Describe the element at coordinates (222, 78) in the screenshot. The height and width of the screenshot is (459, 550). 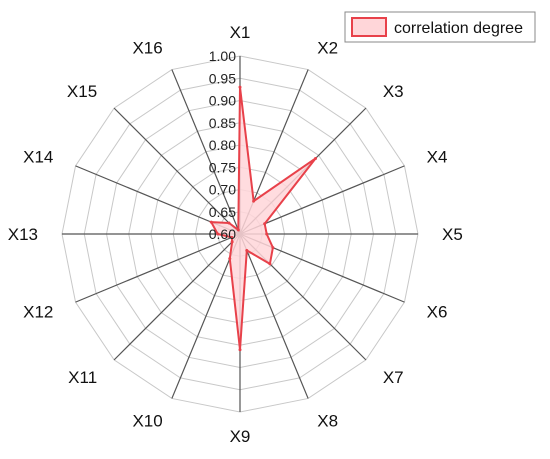
I see `tick-label: 0.95` at that location.